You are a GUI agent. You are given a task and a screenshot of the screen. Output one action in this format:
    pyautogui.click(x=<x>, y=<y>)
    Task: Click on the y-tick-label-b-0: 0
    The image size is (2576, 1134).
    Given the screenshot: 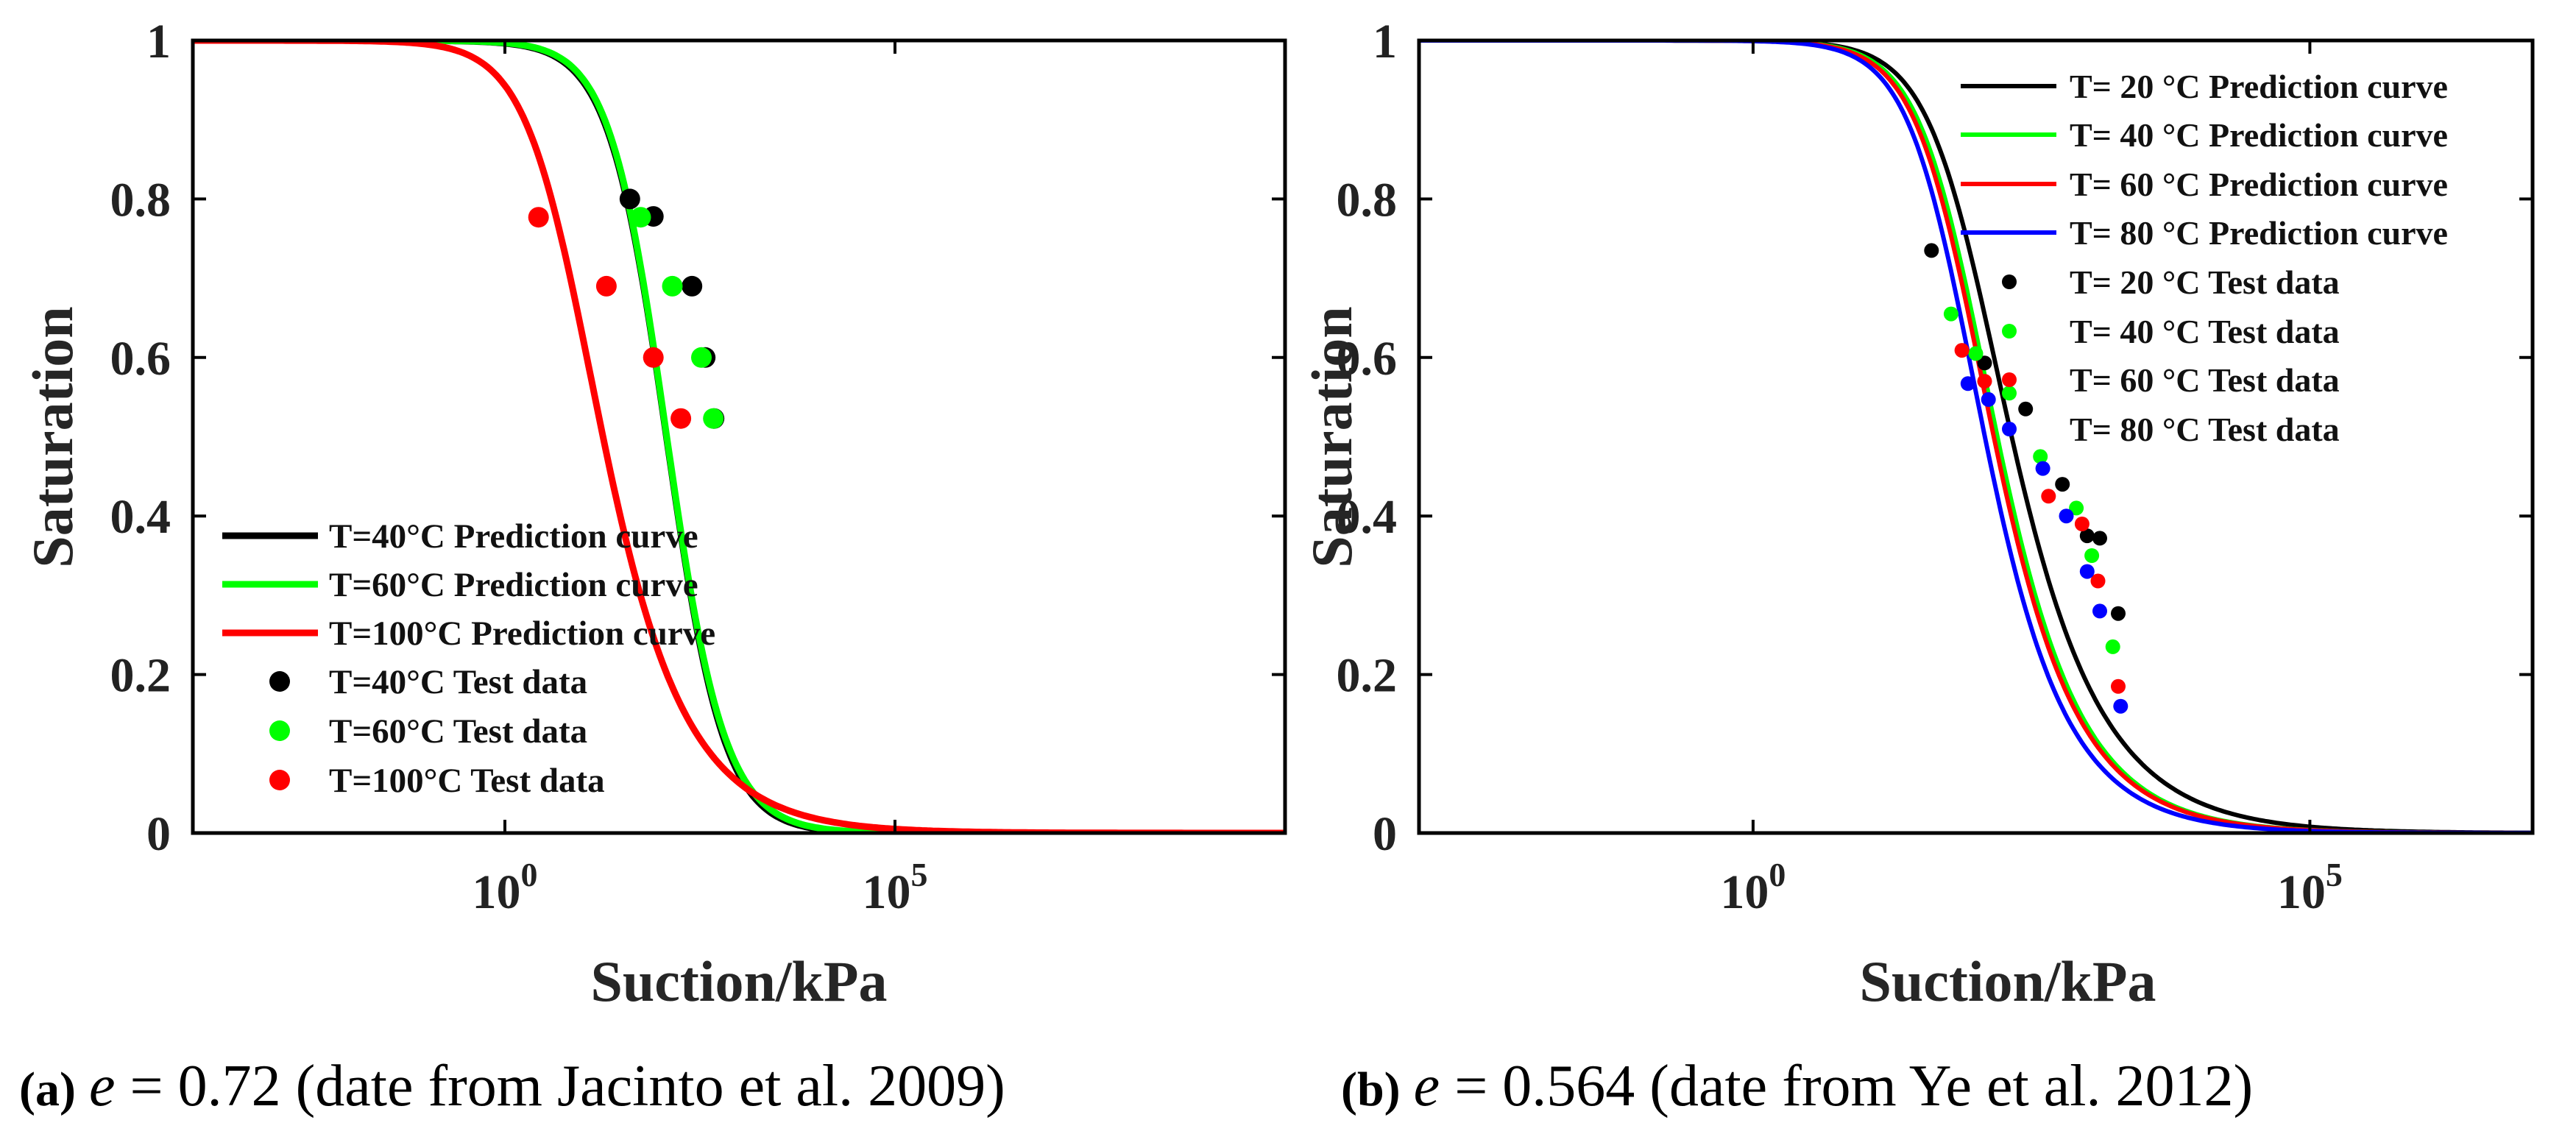 What is the action you would take?
    pyautogui.click(x=1385, y=834)
    